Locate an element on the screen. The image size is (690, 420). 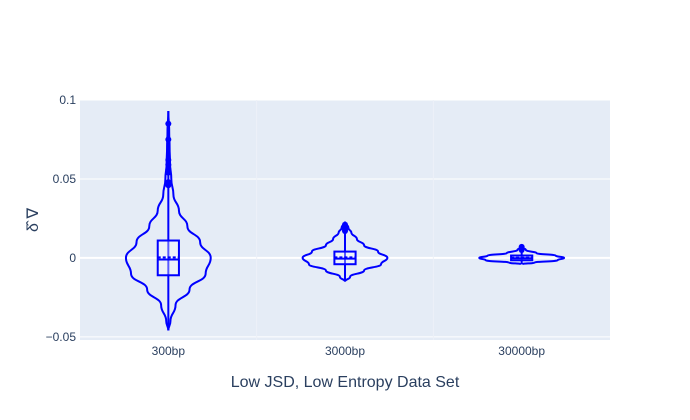
x-axis-title: Low JSD, Low Entropy Data Set is located at coordinates (345, 382).